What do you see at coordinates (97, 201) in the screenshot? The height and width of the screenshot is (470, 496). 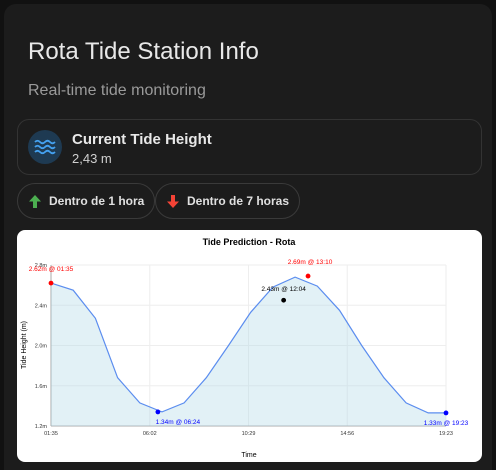 I see `chip-label: Dentro de 1 hora` at bounding box center [97, 201].